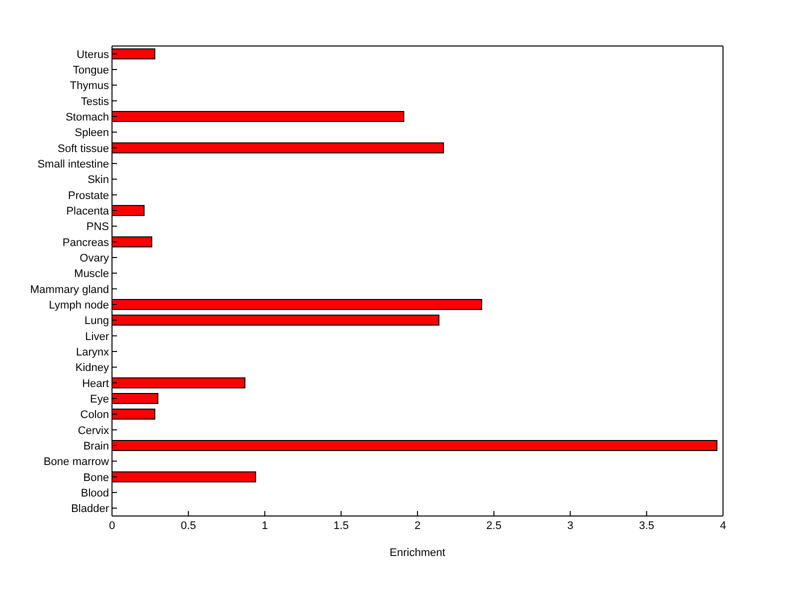 This screenshot has width=800, height=599. Describe the element at coordinates (93, 352) in the screenshot. I see `y-tick-label: Larynx` at that location.